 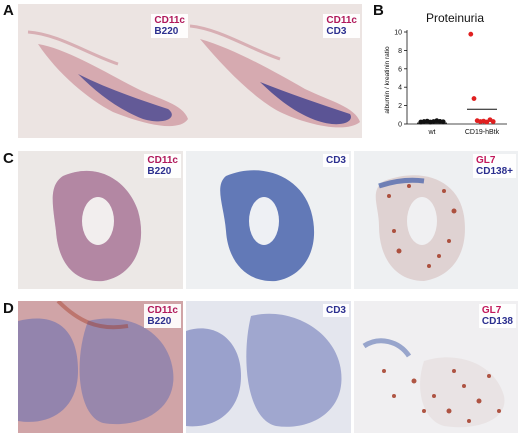 I want to click on stain-label-a2: CD11c CD3, so click(x=341, y=26).